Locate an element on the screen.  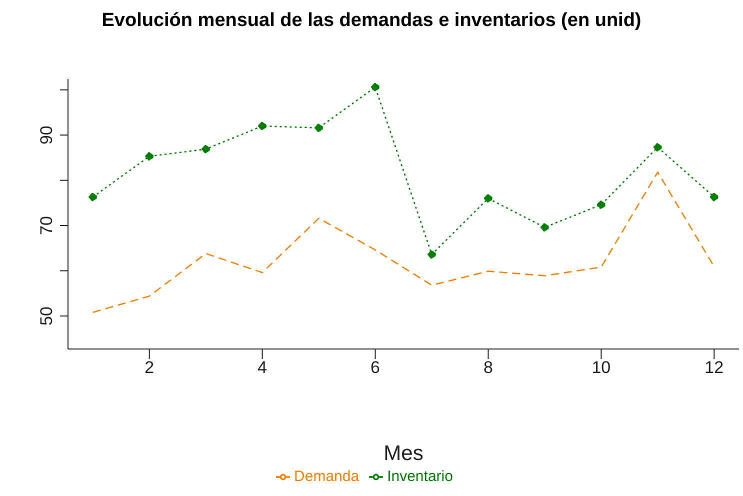
legend-label: Inventario is located at coordinates (420, 476).